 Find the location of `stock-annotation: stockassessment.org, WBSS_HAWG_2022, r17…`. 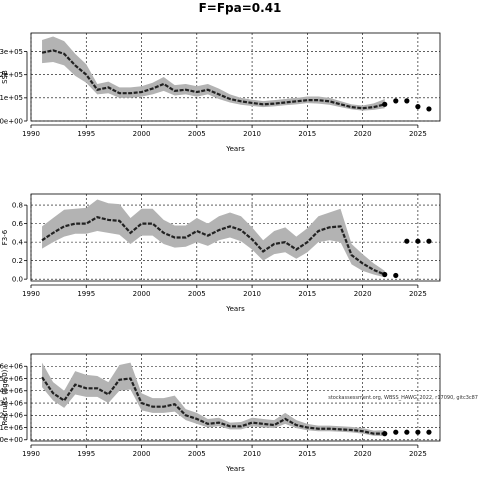

stock-annotation: stockassessment.org, WBSS_HAWG_2022, r17… is located at coordinates (403, 398).